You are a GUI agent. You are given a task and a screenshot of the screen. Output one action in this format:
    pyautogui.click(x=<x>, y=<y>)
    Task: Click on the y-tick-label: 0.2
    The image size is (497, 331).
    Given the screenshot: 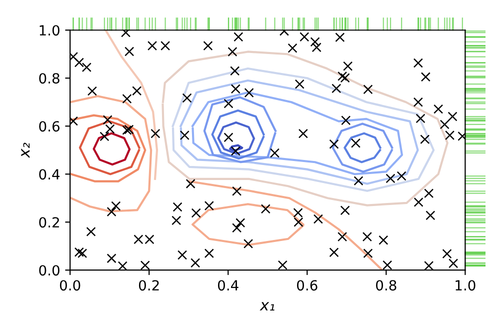 What is the action you would take?
    pyautogui.click(x=49, y=222)
    